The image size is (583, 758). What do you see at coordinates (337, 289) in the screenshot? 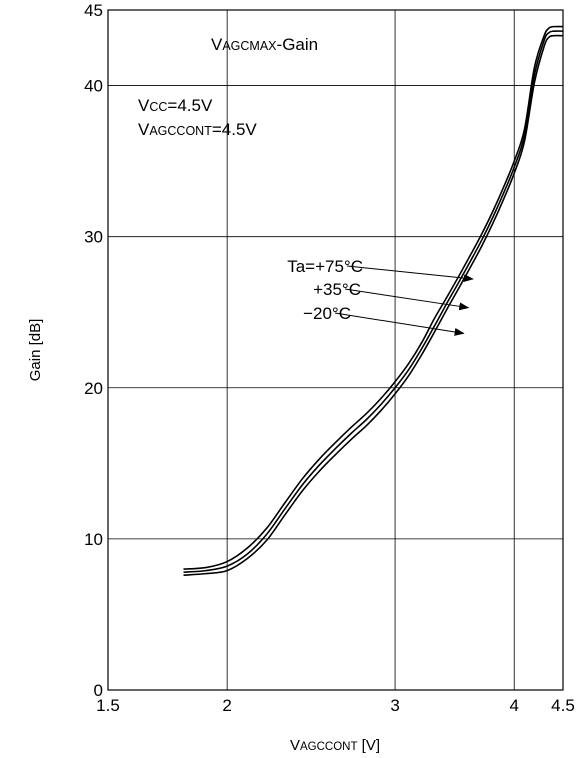
I see `annotation-label: +35°C` at bounding box center [337, 289].